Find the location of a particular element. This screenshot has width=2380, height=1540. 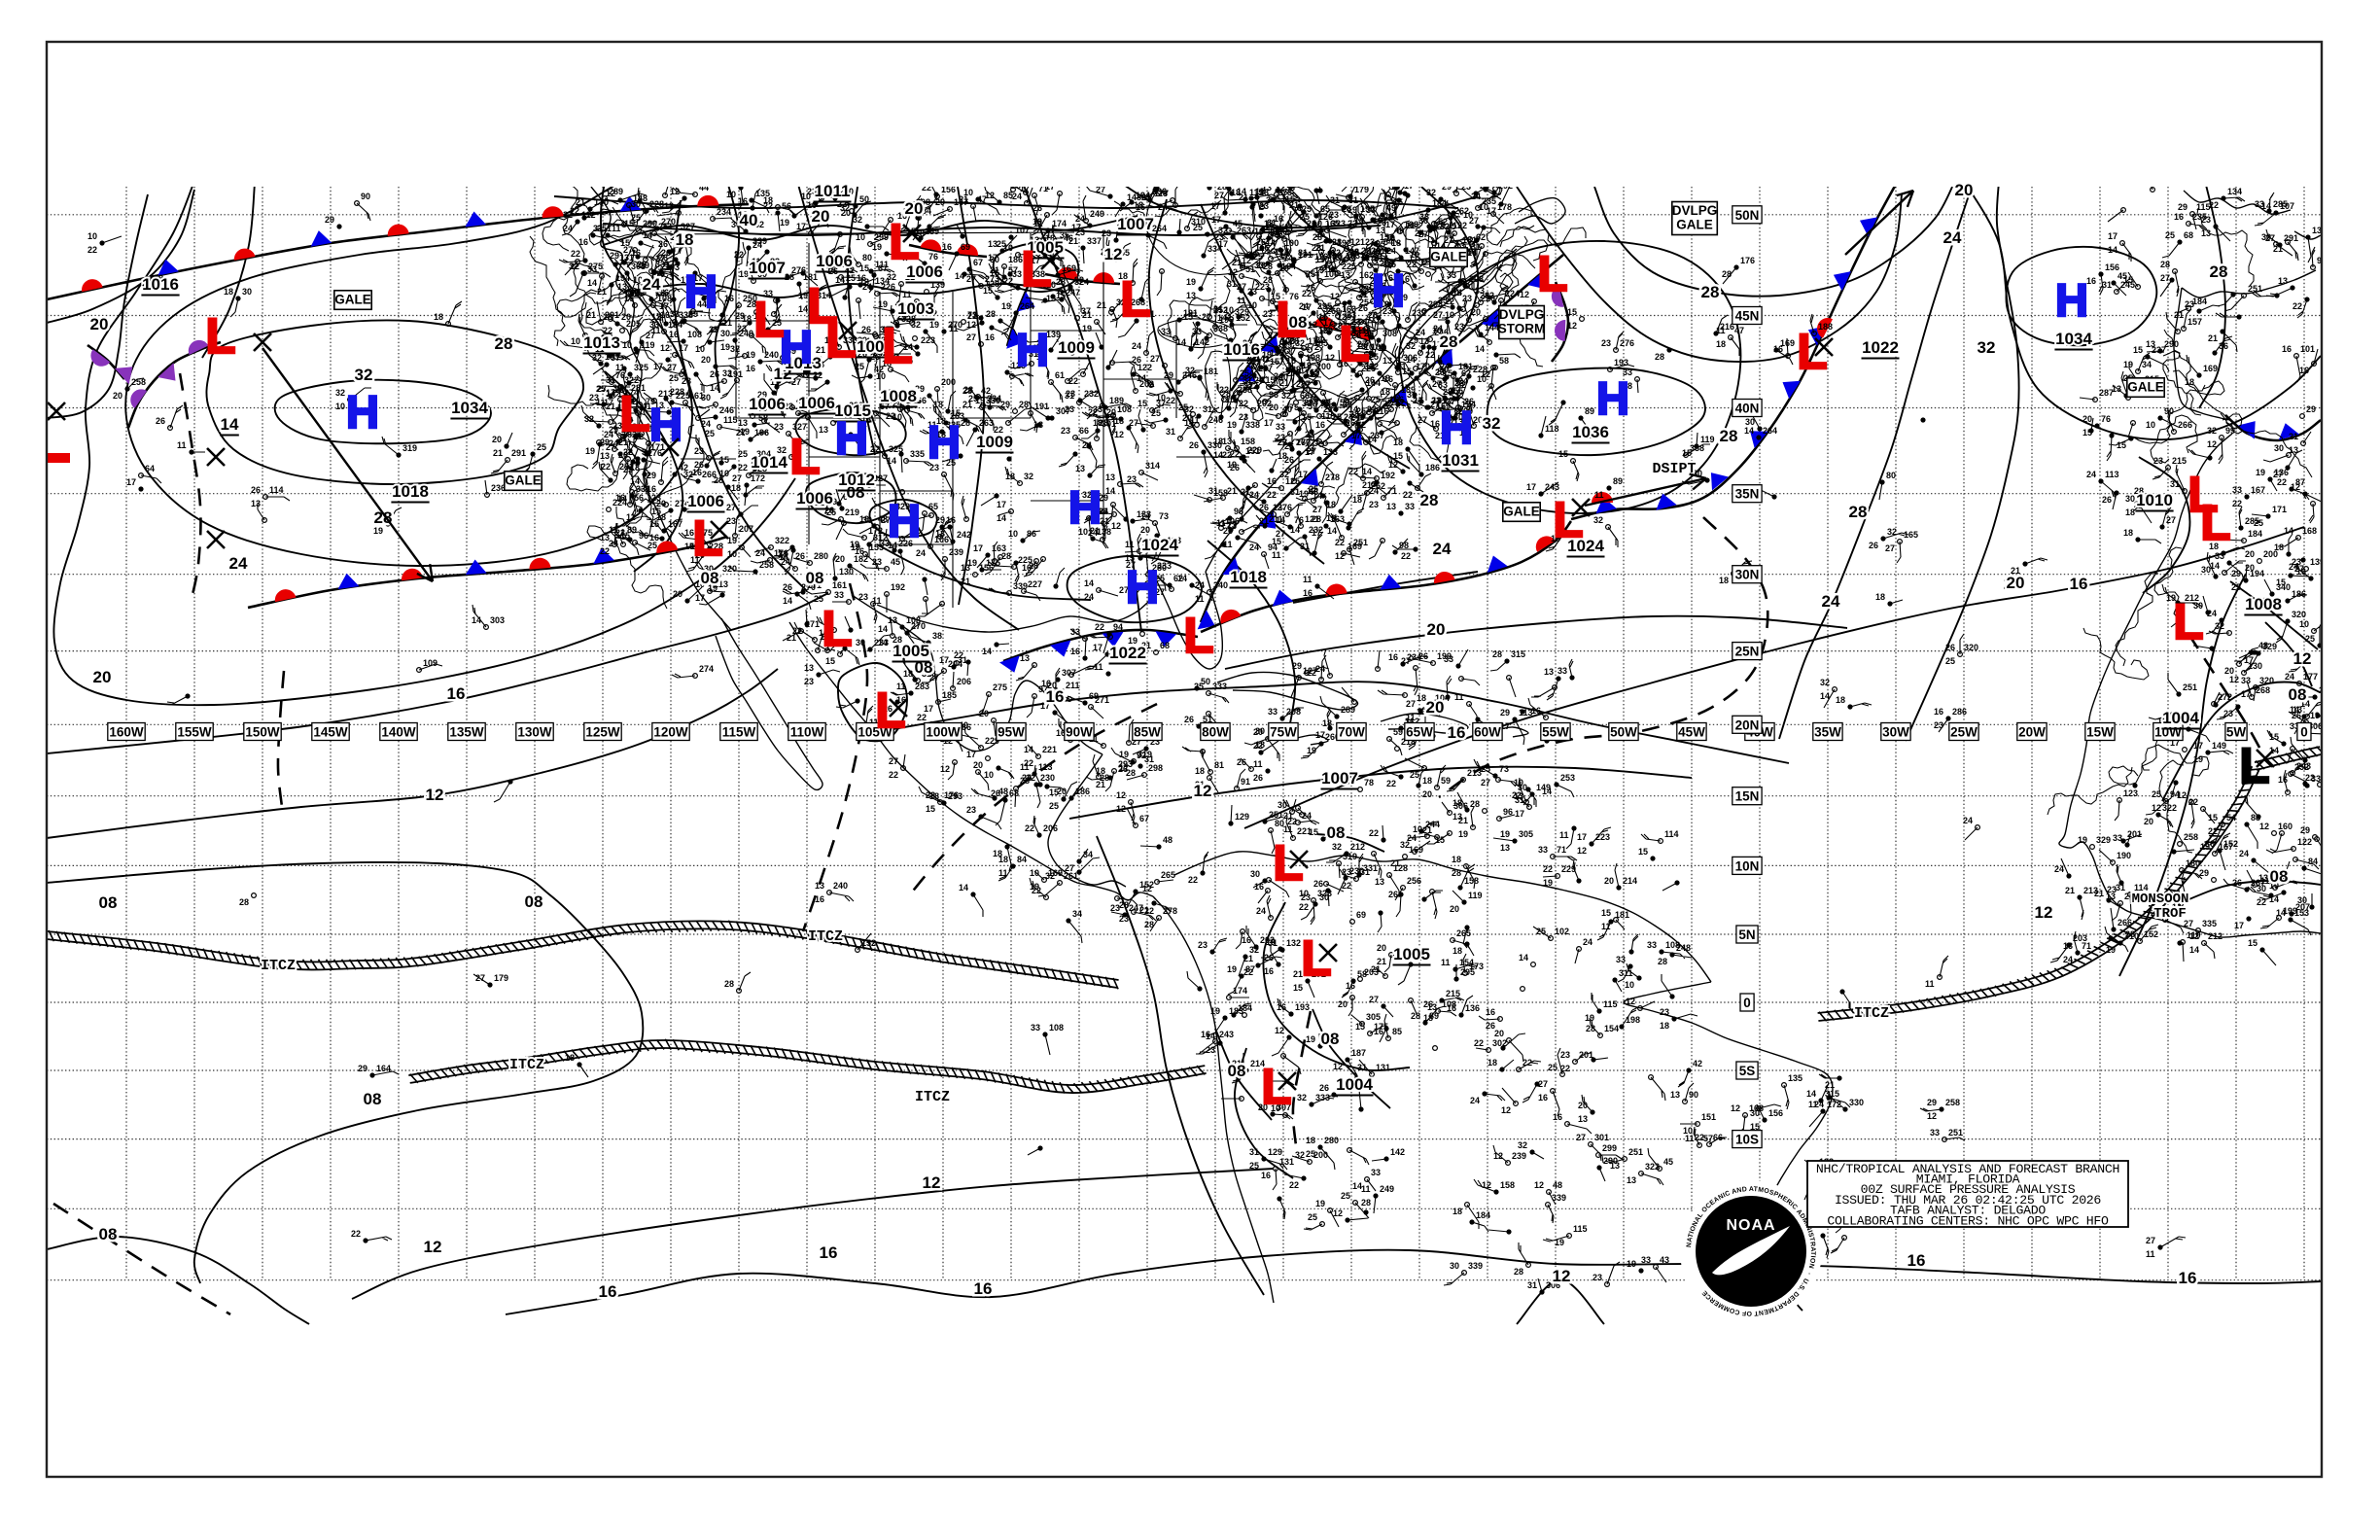

svg-text: 08 is located at coordinates (2279, 876).